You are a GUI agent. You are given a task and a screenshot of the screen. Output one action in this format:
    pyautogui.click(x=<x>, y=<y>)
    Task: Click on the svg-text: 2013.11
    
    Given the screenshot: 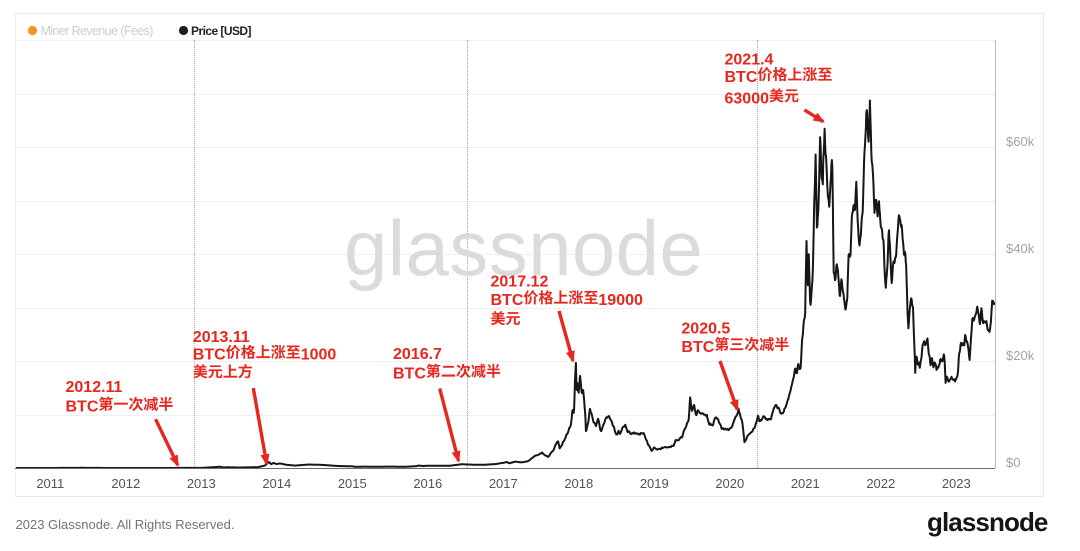 What is the action you would take?
    pyautogui.click(x=221, y=337)
    